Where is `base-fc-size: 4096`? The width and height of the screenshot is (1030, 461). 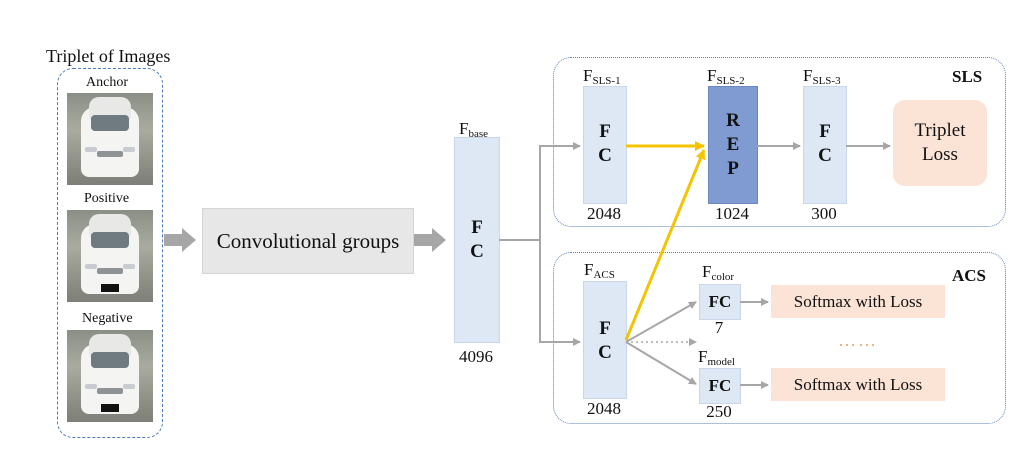 base-fc-size: 4096 is located at coordinates (476, 356).